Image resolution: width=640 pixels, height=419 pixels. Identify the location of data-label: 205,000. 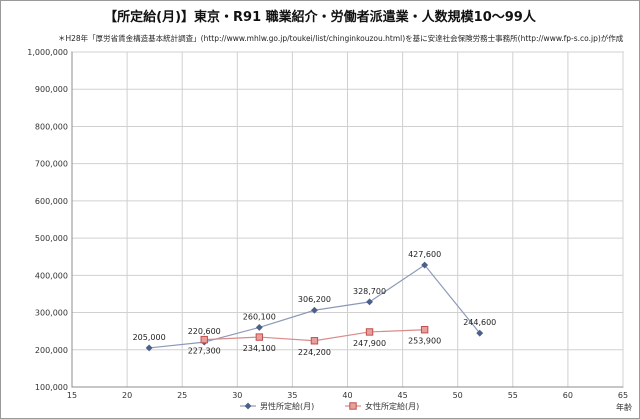
(149, 337).